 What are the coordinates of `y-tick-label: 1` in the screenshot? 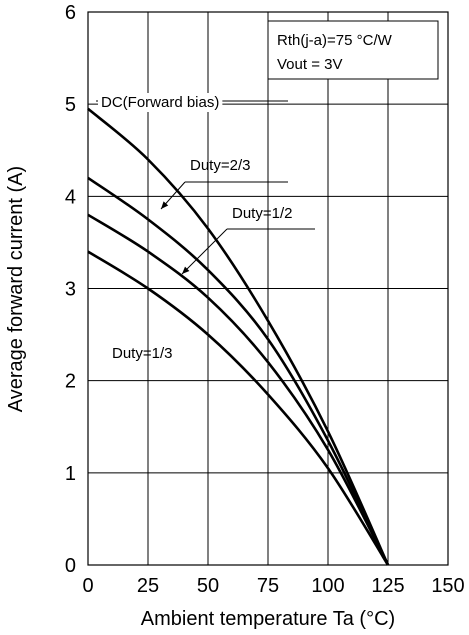 It's located at (70, 474).